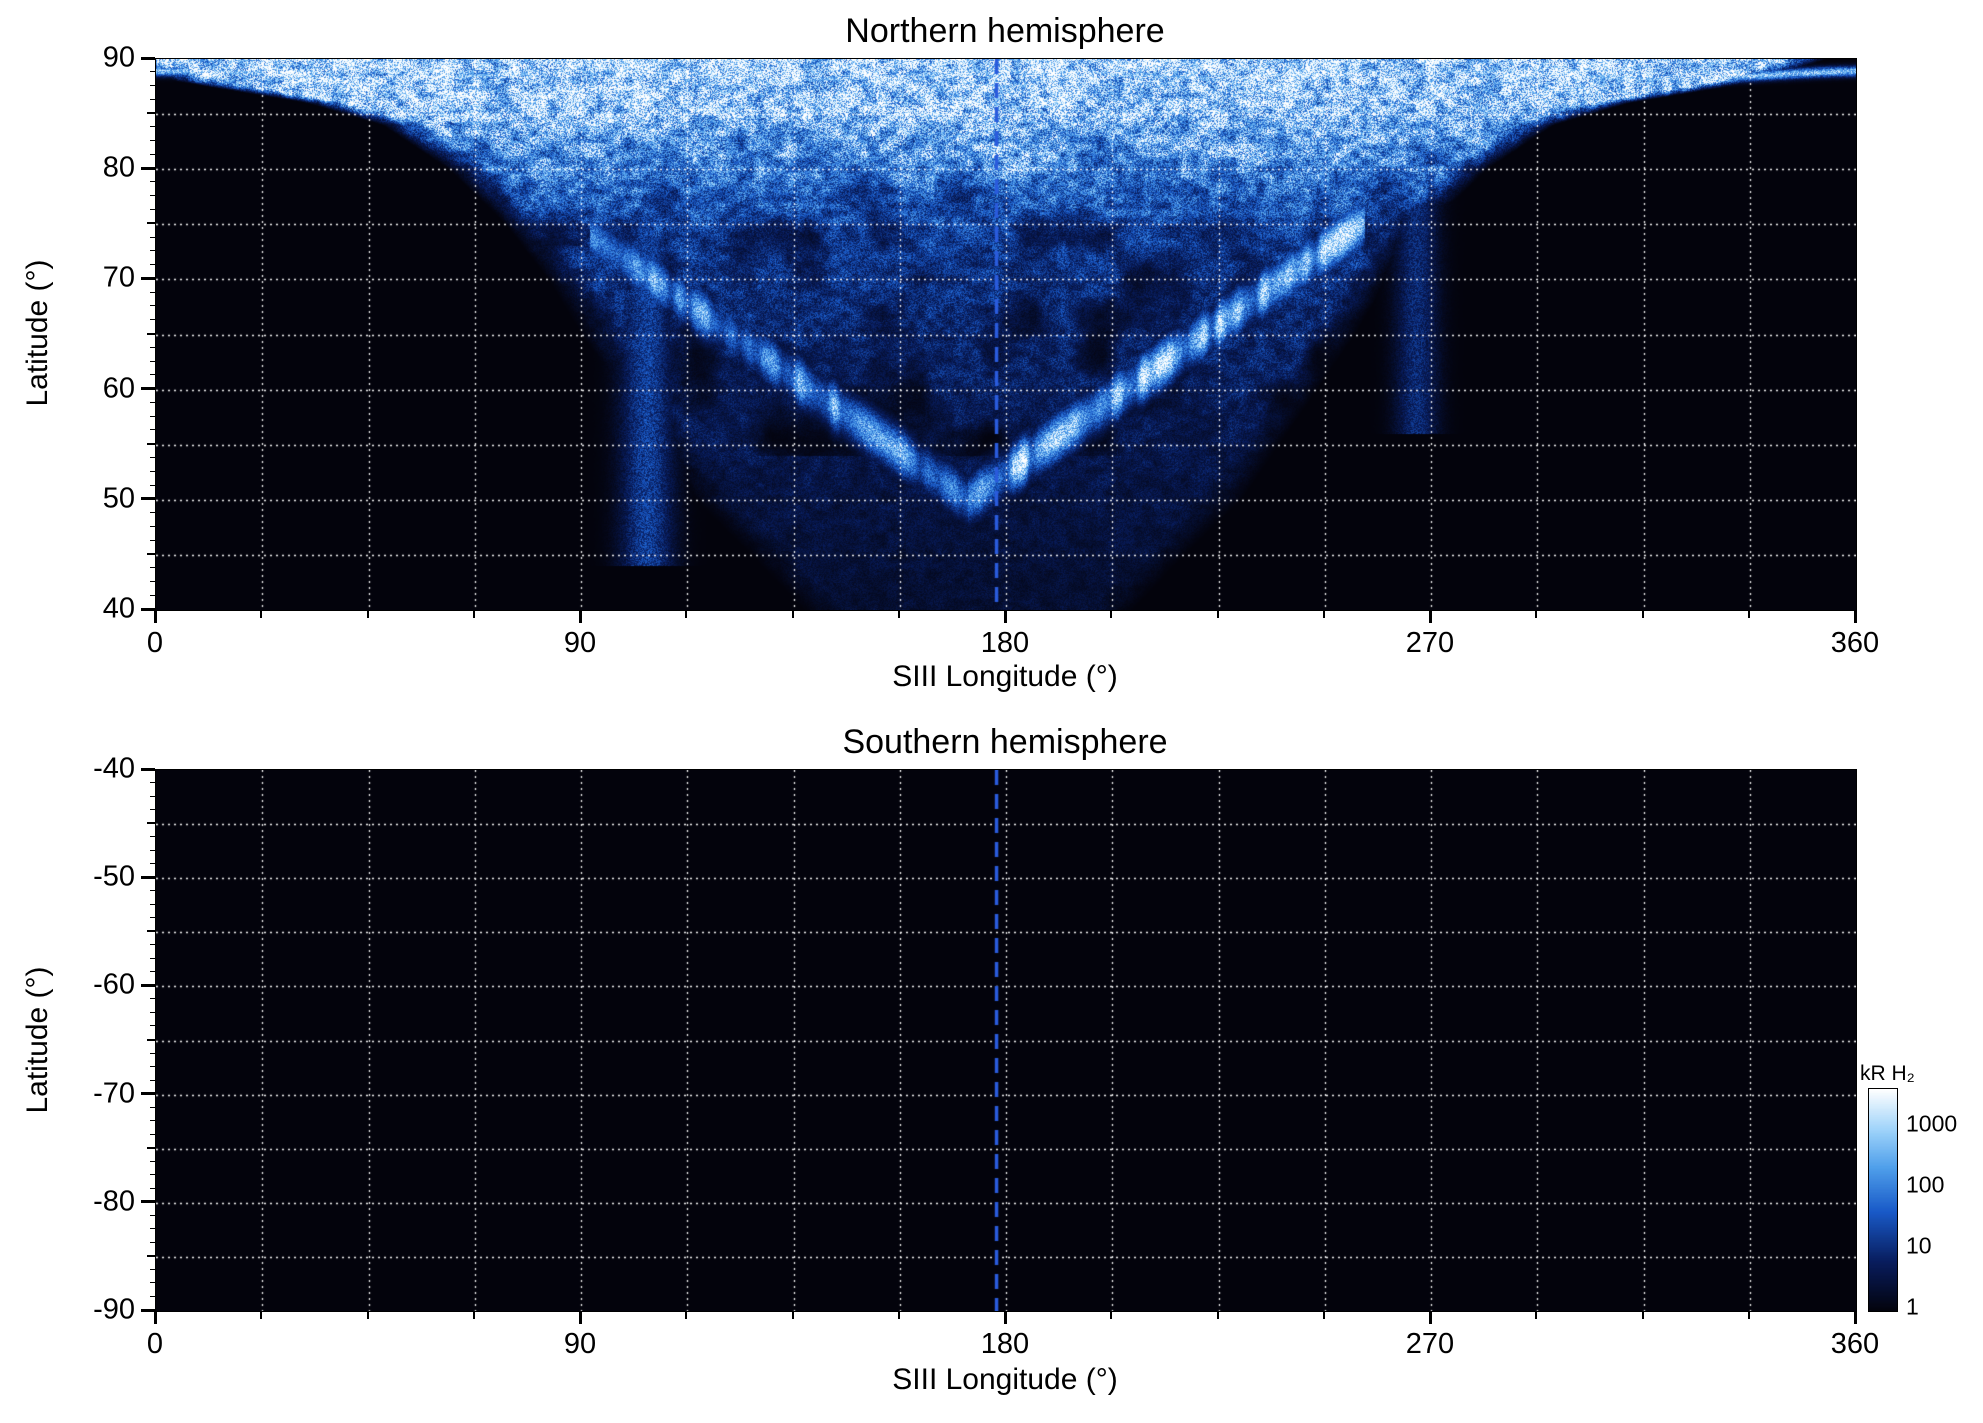  I want to click on colorbar-label: kR H₂, so click(1887, 1073).